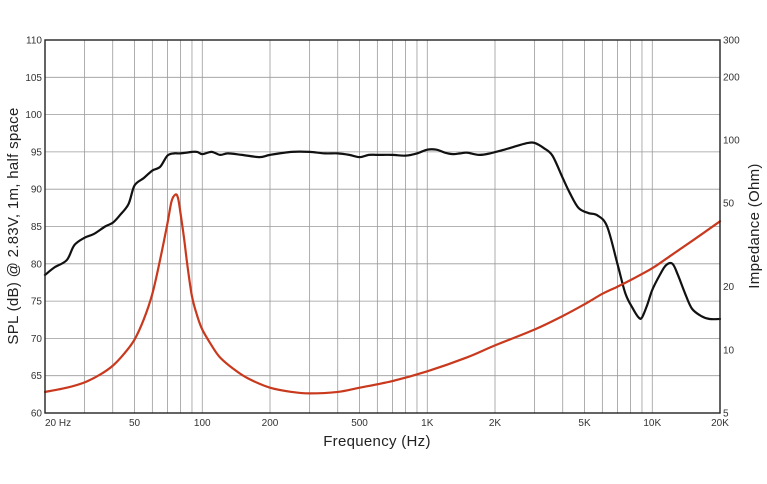 This screenshot has width=767, height=484. I want to click on y2-tick-label: 200, so click(731, 77).